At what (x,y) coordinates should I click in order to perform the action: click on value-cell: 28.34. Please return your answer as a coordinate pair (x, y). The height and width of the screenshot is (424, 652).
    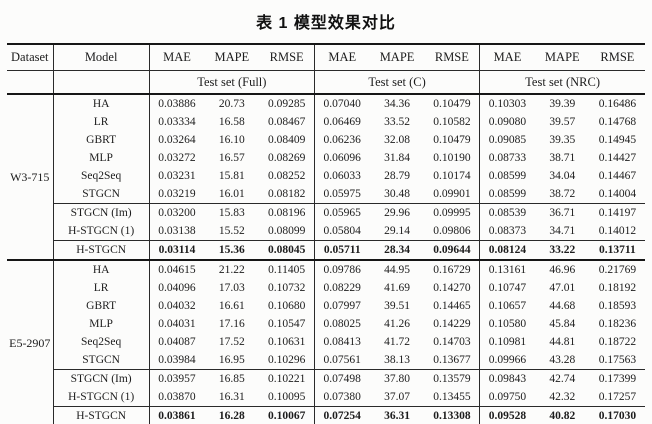
    Looking at the image, I should click on (397, 250).